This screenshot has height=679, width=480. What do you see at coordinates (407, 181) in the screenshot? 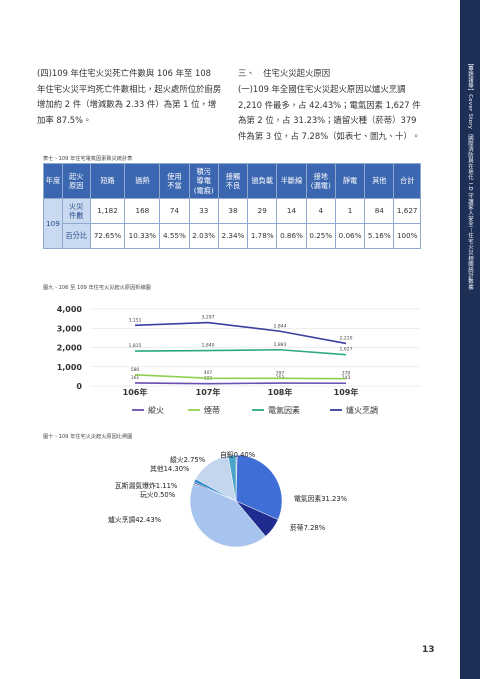
I see `header-cell: 合計` at bounding box center [407, 181].